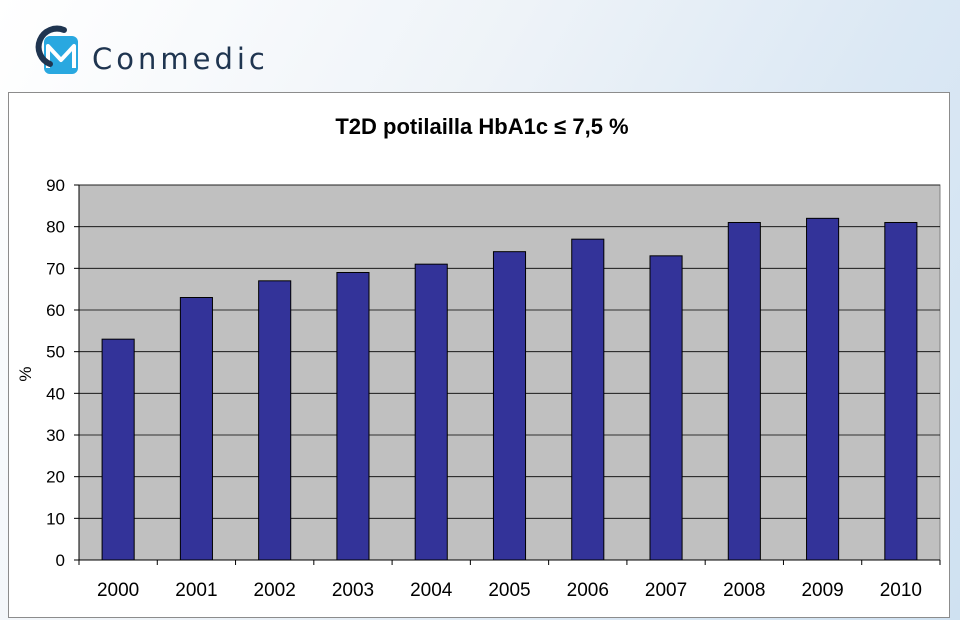  Describe the element at coordinates (55, 393) in the screenshot. I see `y-tick-label: 40` at that location.